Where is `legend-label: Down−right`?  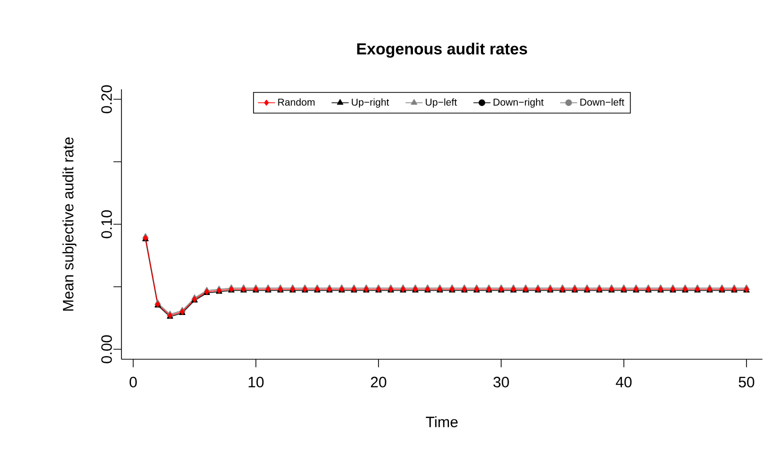
legend-label: Down−right is located at coordinates (519, 103).